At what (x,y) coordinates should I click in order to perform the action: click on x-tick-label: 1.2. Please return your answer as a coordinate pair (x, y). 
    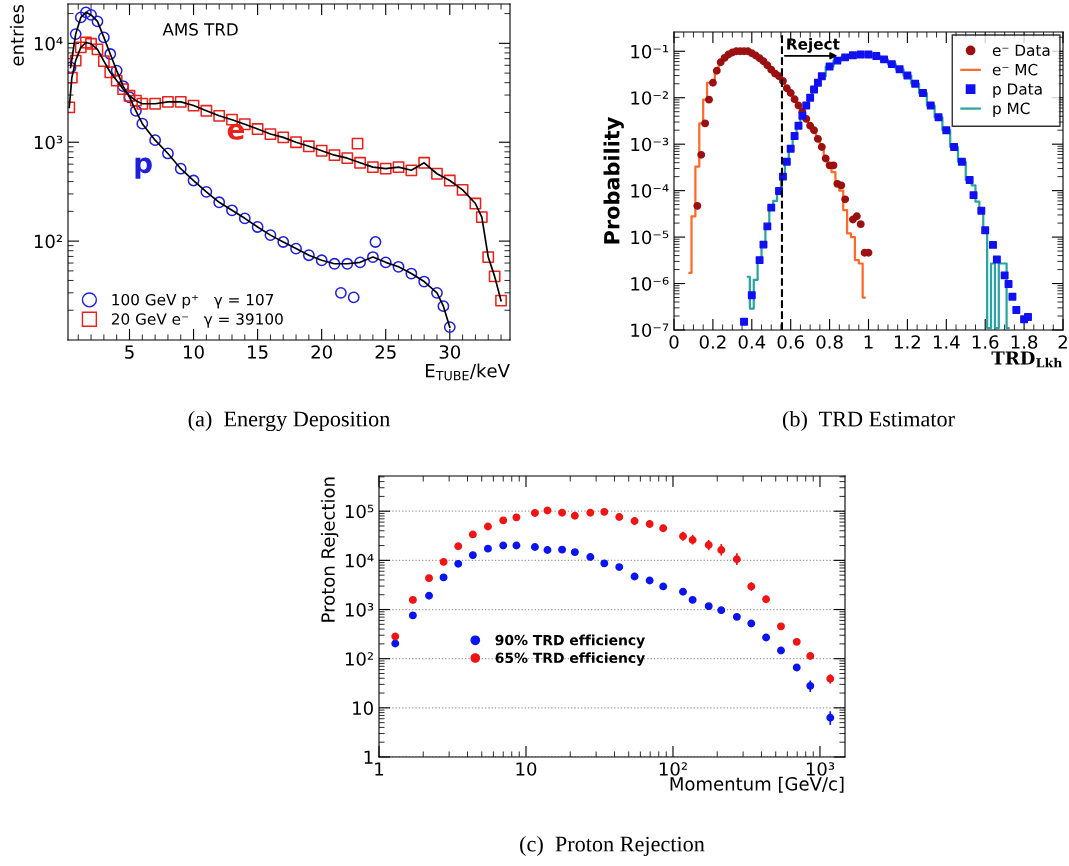
    Looking at the image, I should click on (907, 342).